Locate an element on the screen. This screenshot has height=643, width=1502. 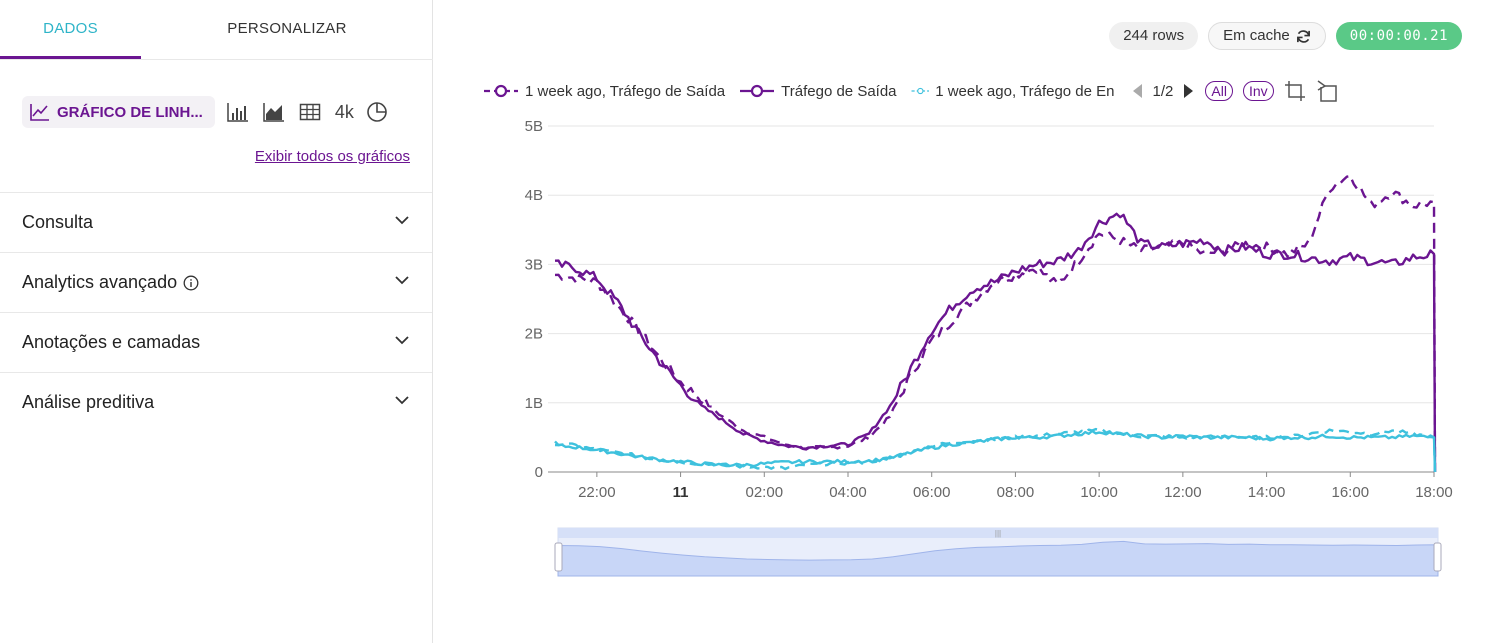
legend-pager: 1/2 All Inv is located at coordinates (1234, 91).